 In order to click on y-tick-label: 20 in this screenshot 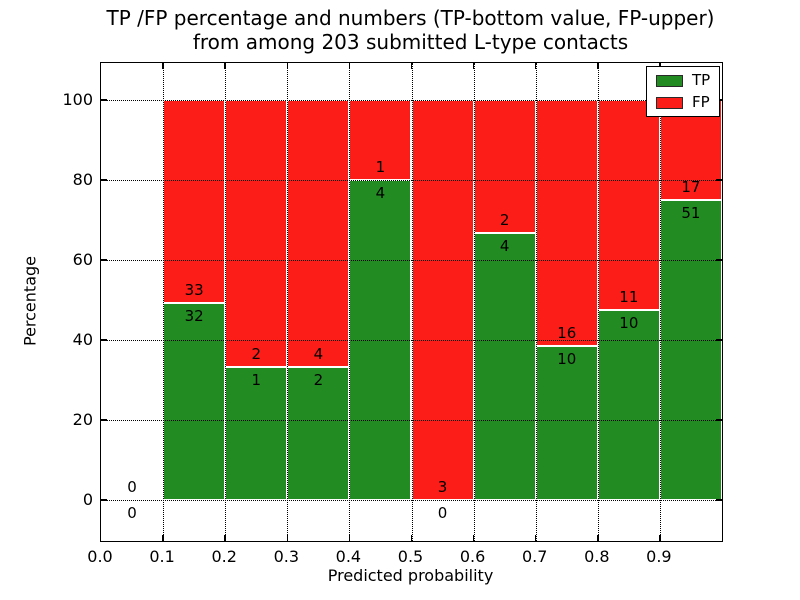, I will do `click(82, 419)`.